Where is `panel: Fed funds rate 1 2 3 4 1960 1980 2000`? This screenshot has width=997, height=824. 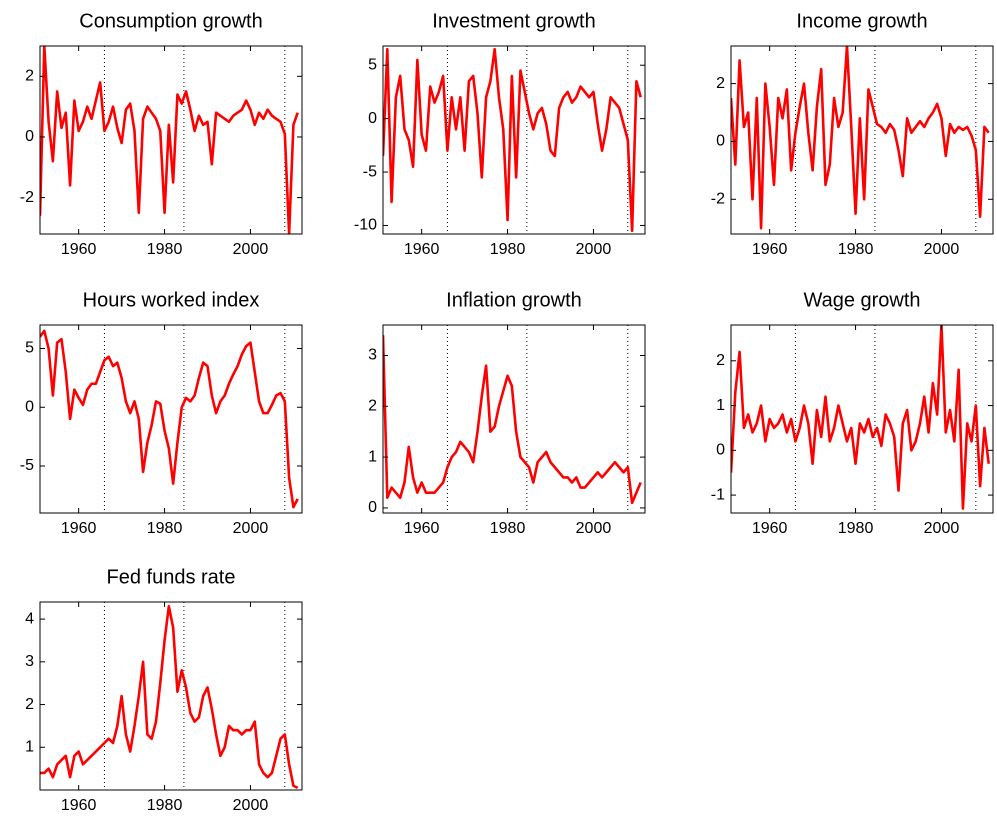 panel: Fed funds rate 1 2 3 4 1960 1980 2000 is located at coordinates (164, 690).